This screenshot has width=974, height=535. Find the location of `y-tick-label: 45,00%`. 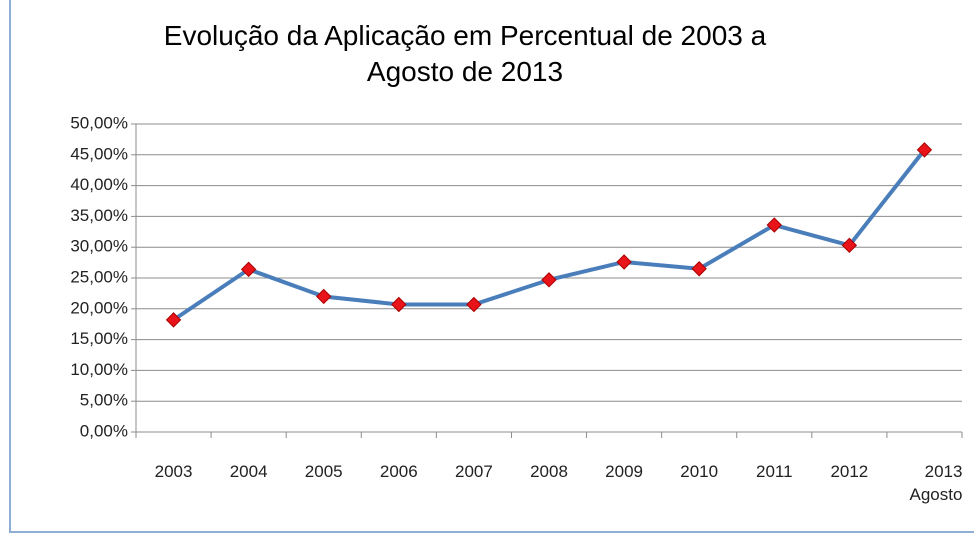

y-tick-label: 45,00% is located at coordinates (99, 153).